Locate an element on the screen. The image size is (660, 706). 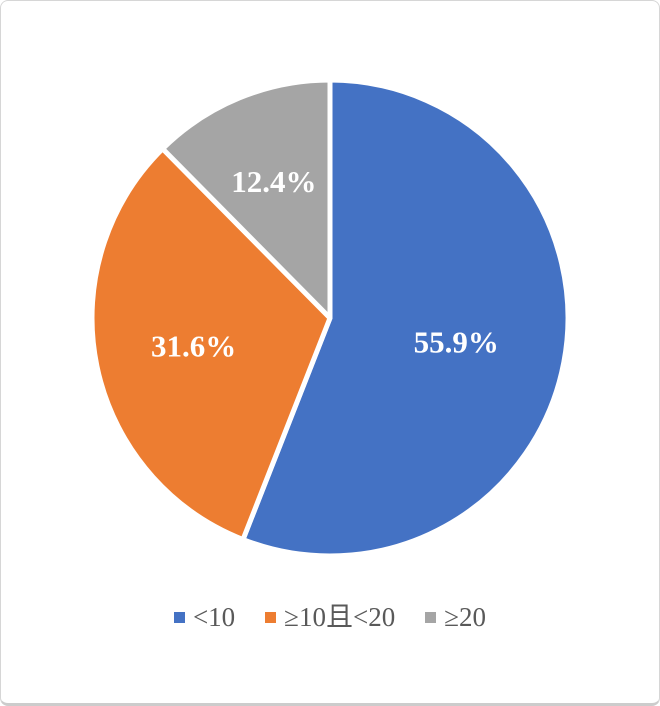
legend-label: ≥20 is located at coordinates (465, 617).